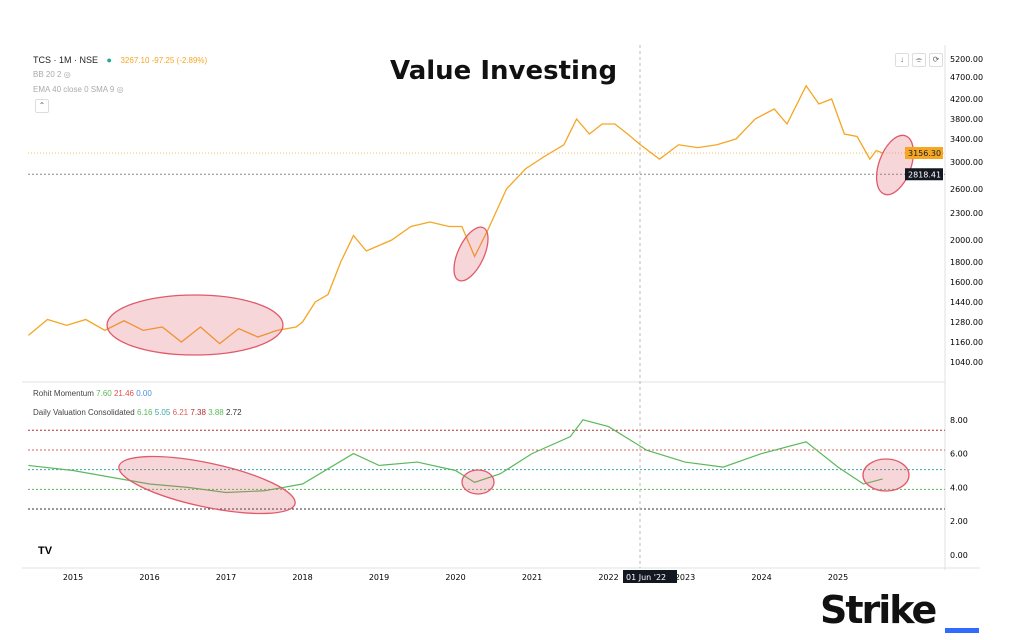 The image size is (1024, 640). Describe the element at coordinates (149, 577) in the screenshot. I see `time-tick-label: 2016` at that location.